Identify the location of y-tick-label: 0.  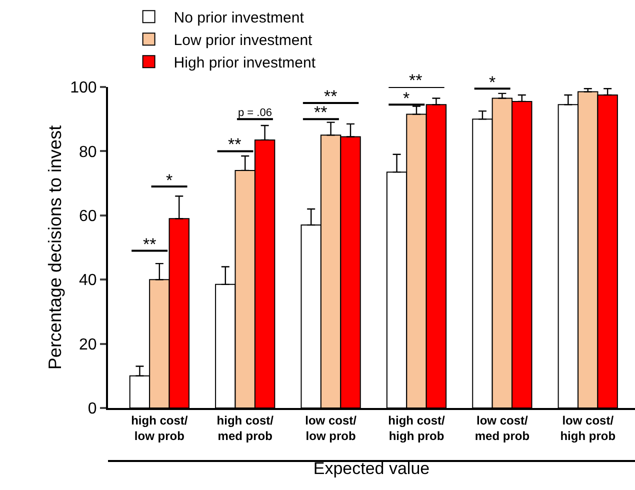
(92, 409).